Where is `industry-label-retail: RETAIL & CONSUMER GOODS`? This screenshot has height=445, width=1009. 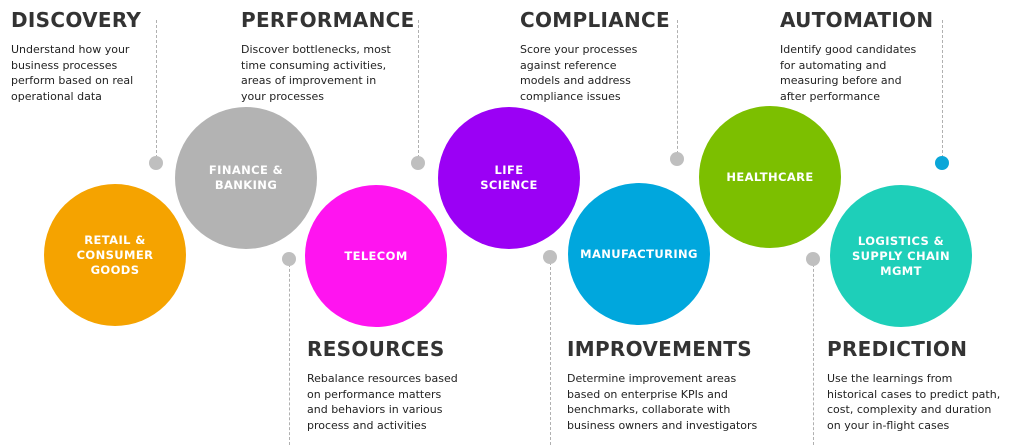
industry-label-retail: RETAIL & CONSUMER GOODS is located at coordinates (115, 254).